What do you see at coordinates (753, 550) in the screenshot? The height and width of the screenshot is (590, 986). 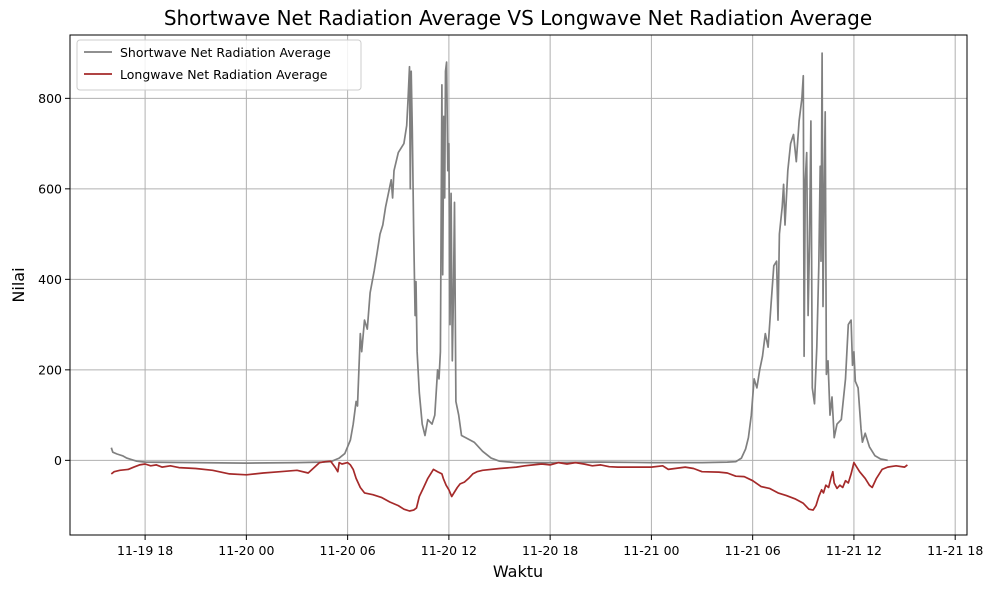 I see `x-tick-label: 11-21 06` at bounding box center [753, 550].